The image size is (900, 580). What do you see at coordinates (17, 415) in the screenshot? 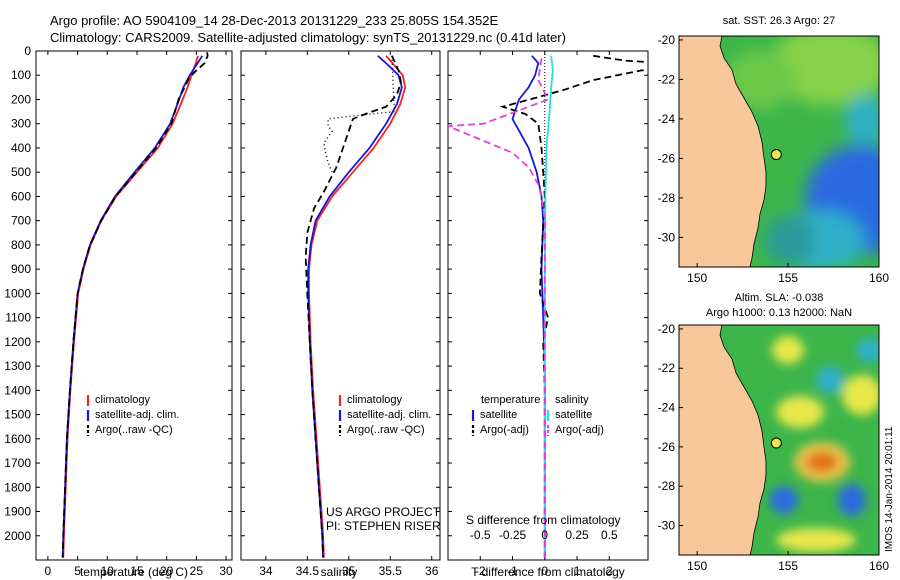
I see `depth-tick-label: 1500` at bounding box center [17, 415].